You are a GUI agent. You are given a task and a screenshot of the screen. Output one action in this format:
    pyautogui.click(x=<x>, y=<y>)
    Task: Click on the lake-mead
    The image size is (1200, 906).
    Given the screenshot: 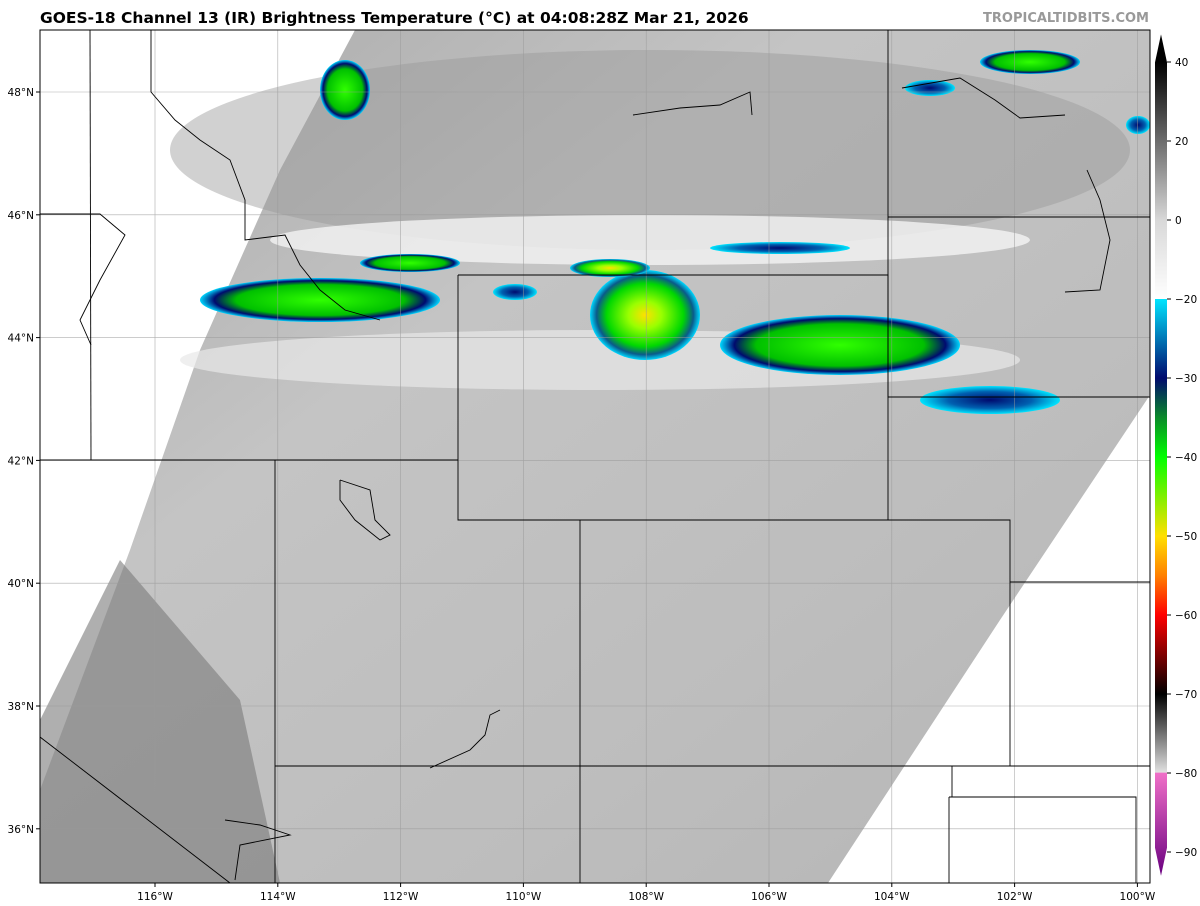 What is the action you would take?
    pyautogui.click(x=258, y=850)
    